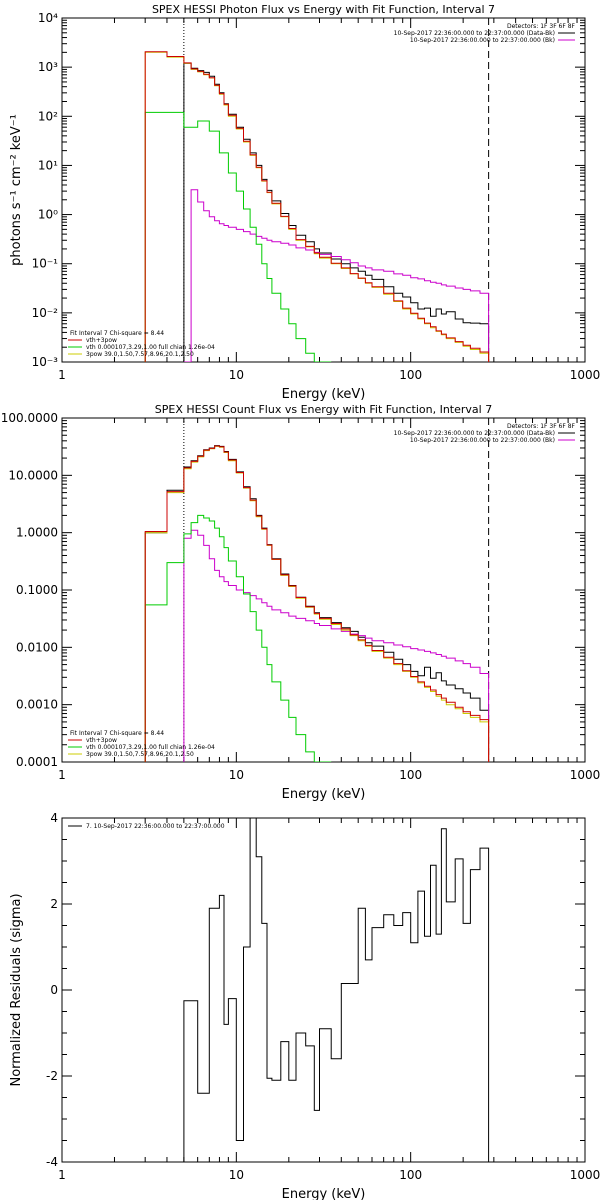 The width and height of the screenshot is (600, 1200). What do you see at coordinates (45, 264) in the screenshot?
I see `y-tick-label: 10⁻¹` at bounding box center [45, 264].